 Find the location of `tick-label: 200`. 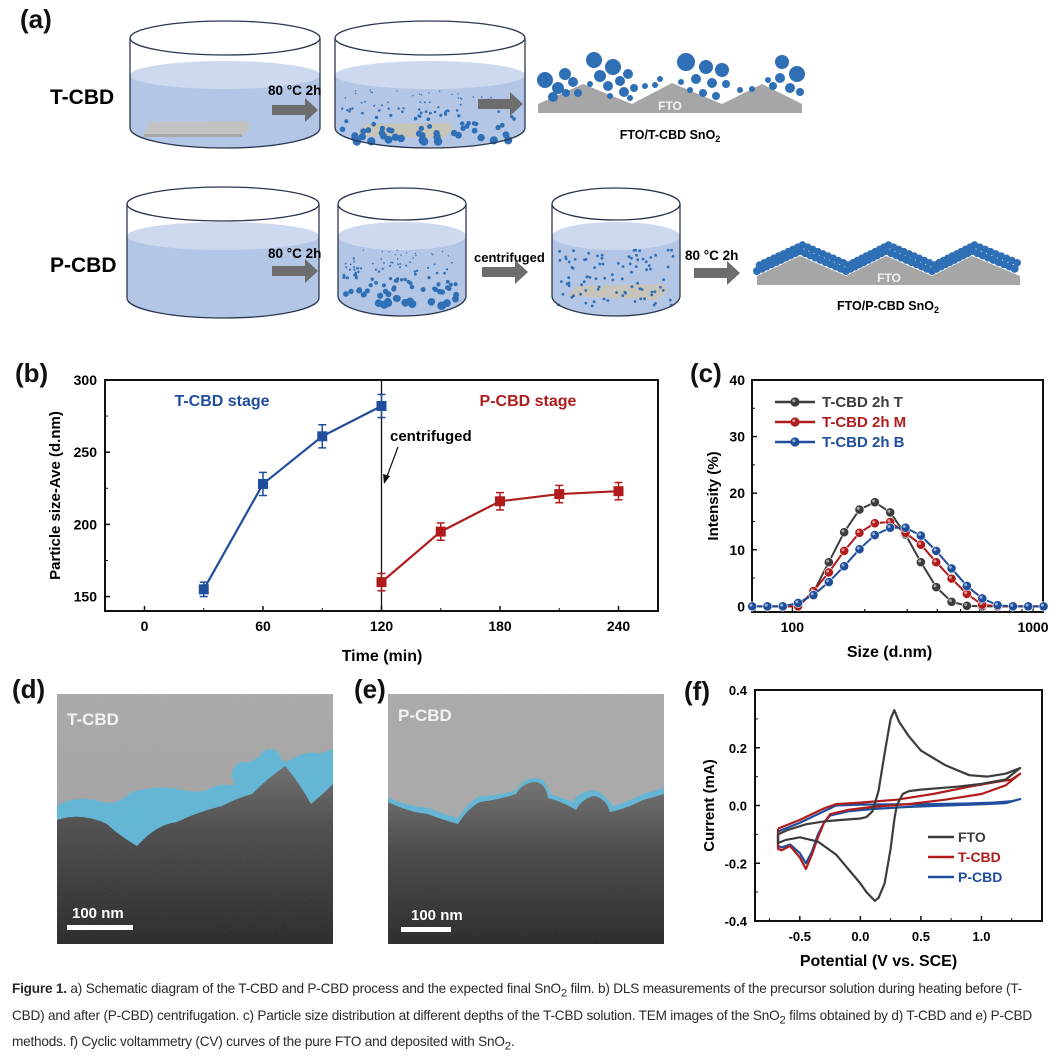

tick-label: 200 is located at coordinates (86, 524).